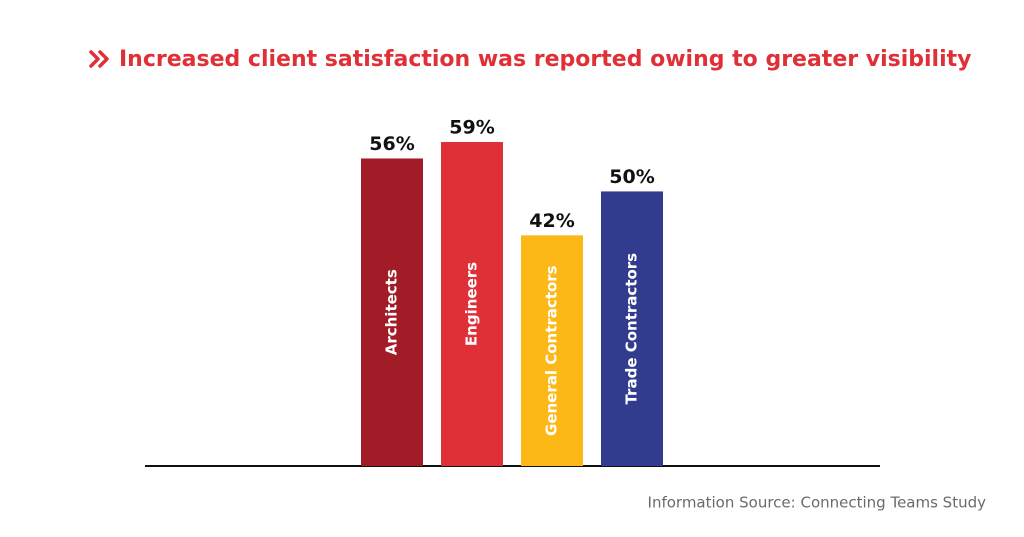 The width and height of the screenshot is (1024, 537). I want to click on category-label: Architects, so click(392, 312).